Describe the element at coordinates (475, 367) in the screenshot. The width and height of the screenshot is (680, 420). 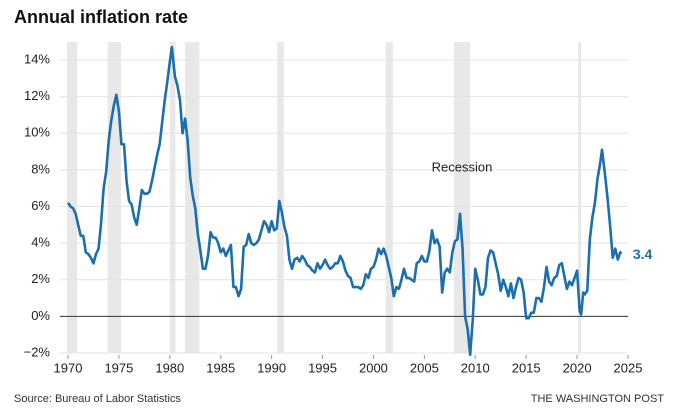
I see `x-tick-label: 2010` at that location.